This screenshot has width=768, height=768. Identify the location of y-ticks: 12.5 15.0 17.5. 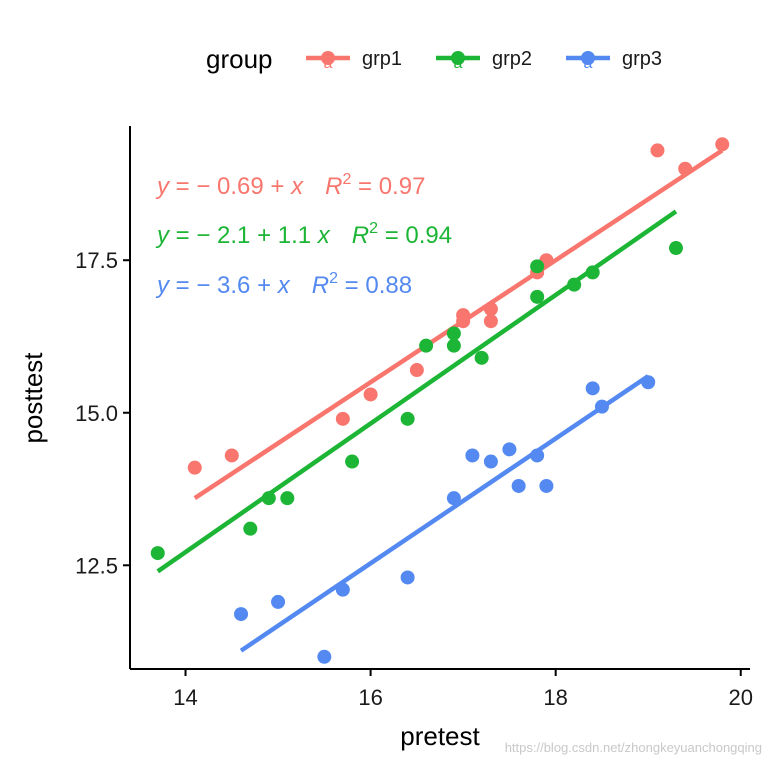
(102, 413).